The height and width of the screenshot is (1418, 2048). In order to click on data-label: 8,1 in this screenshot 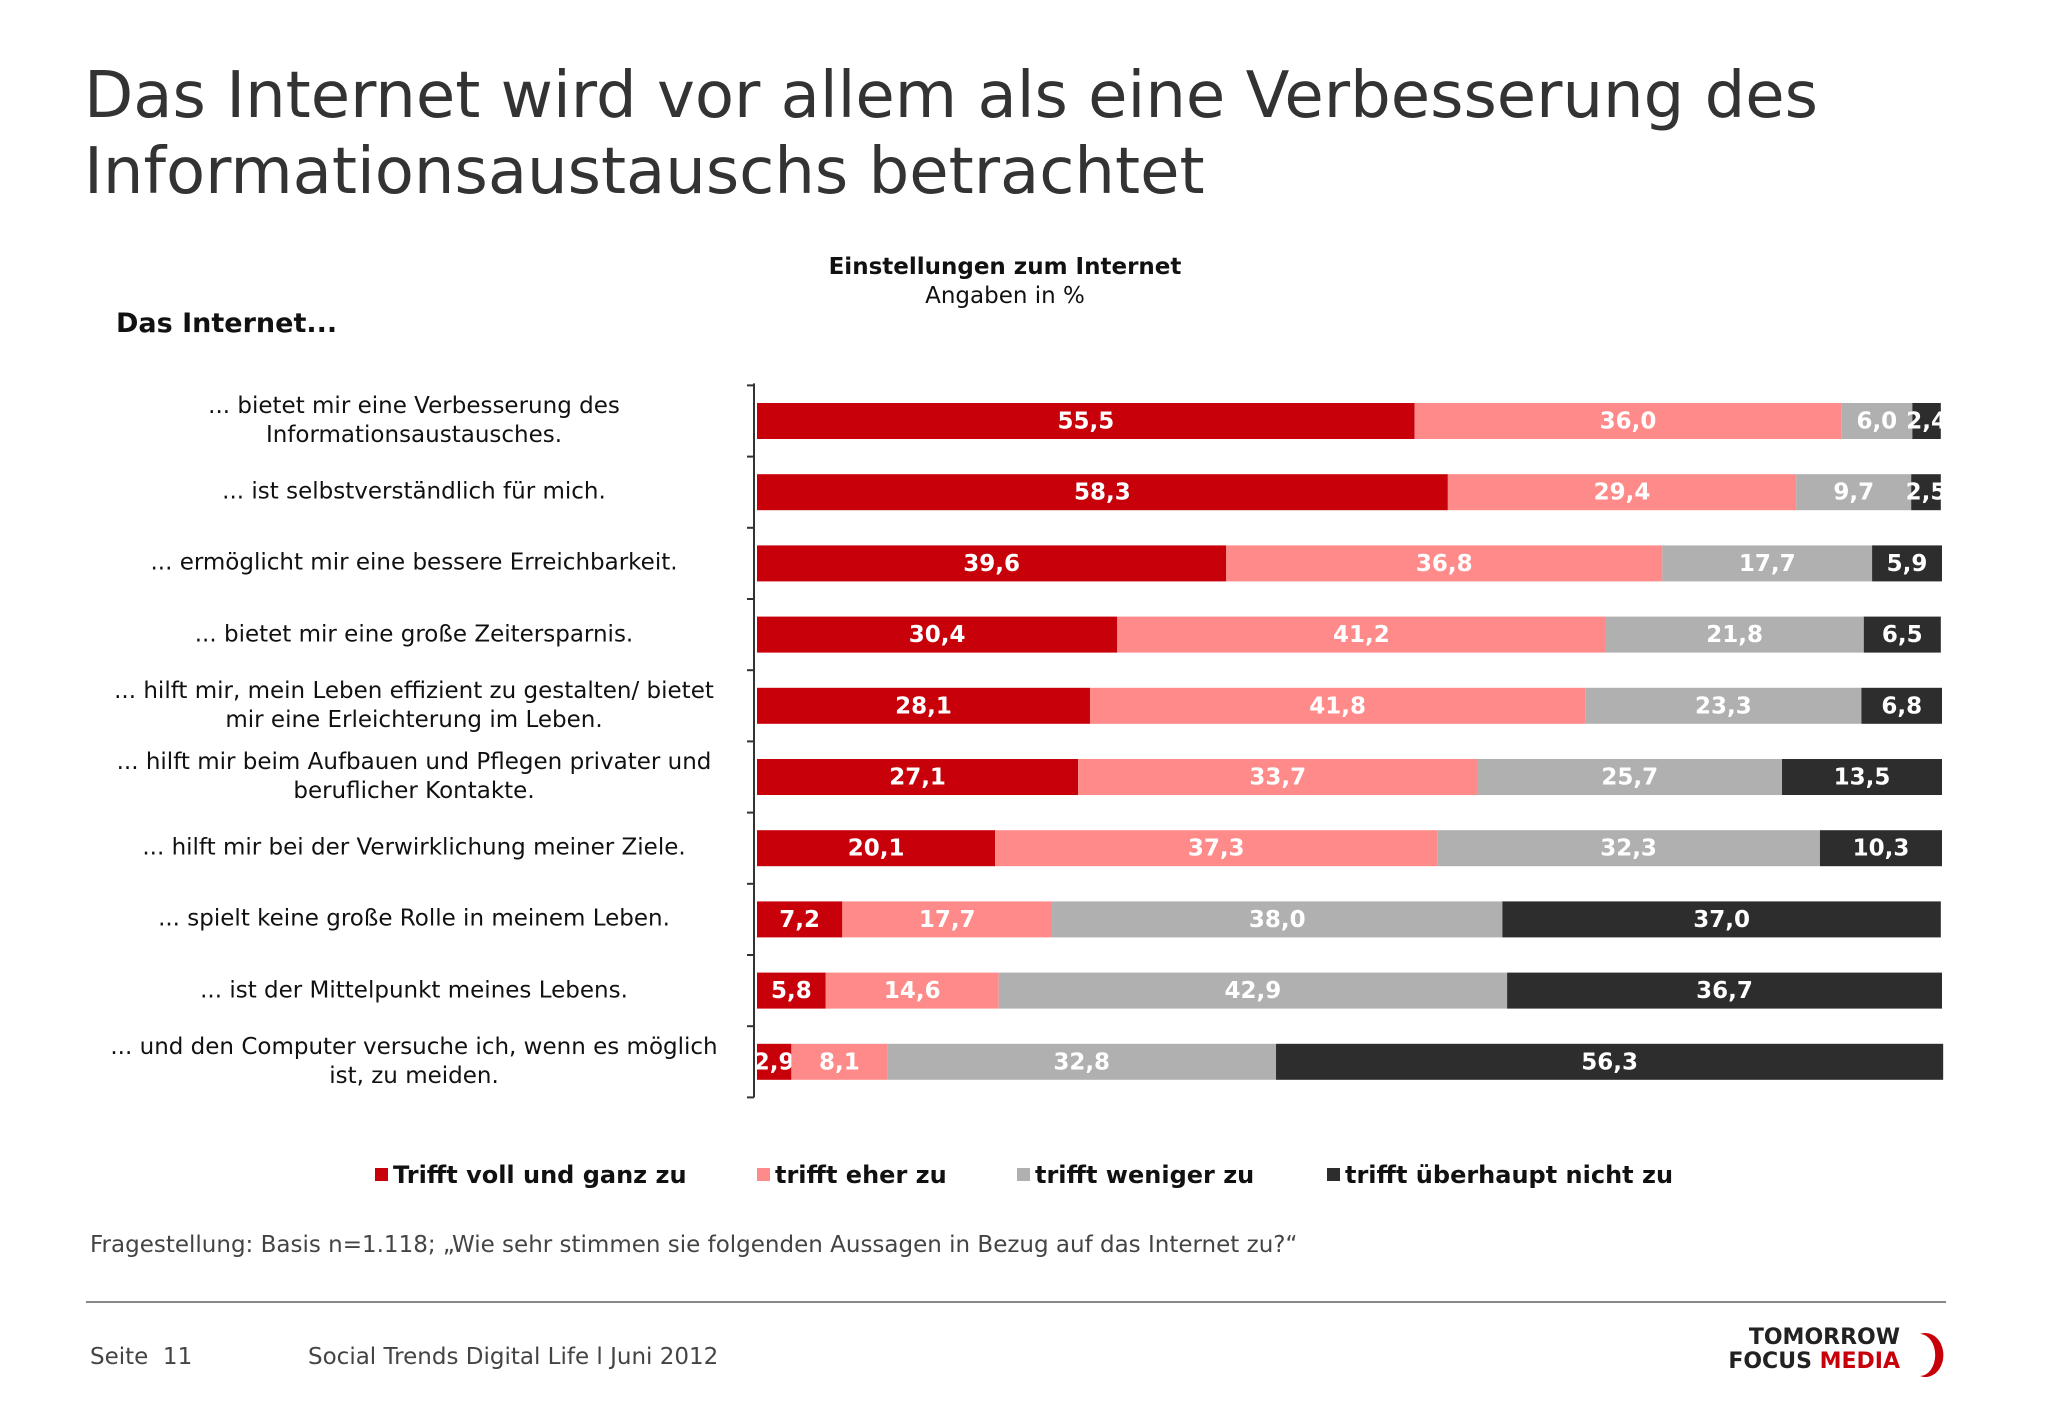, I will do `click(839, 1062)`.